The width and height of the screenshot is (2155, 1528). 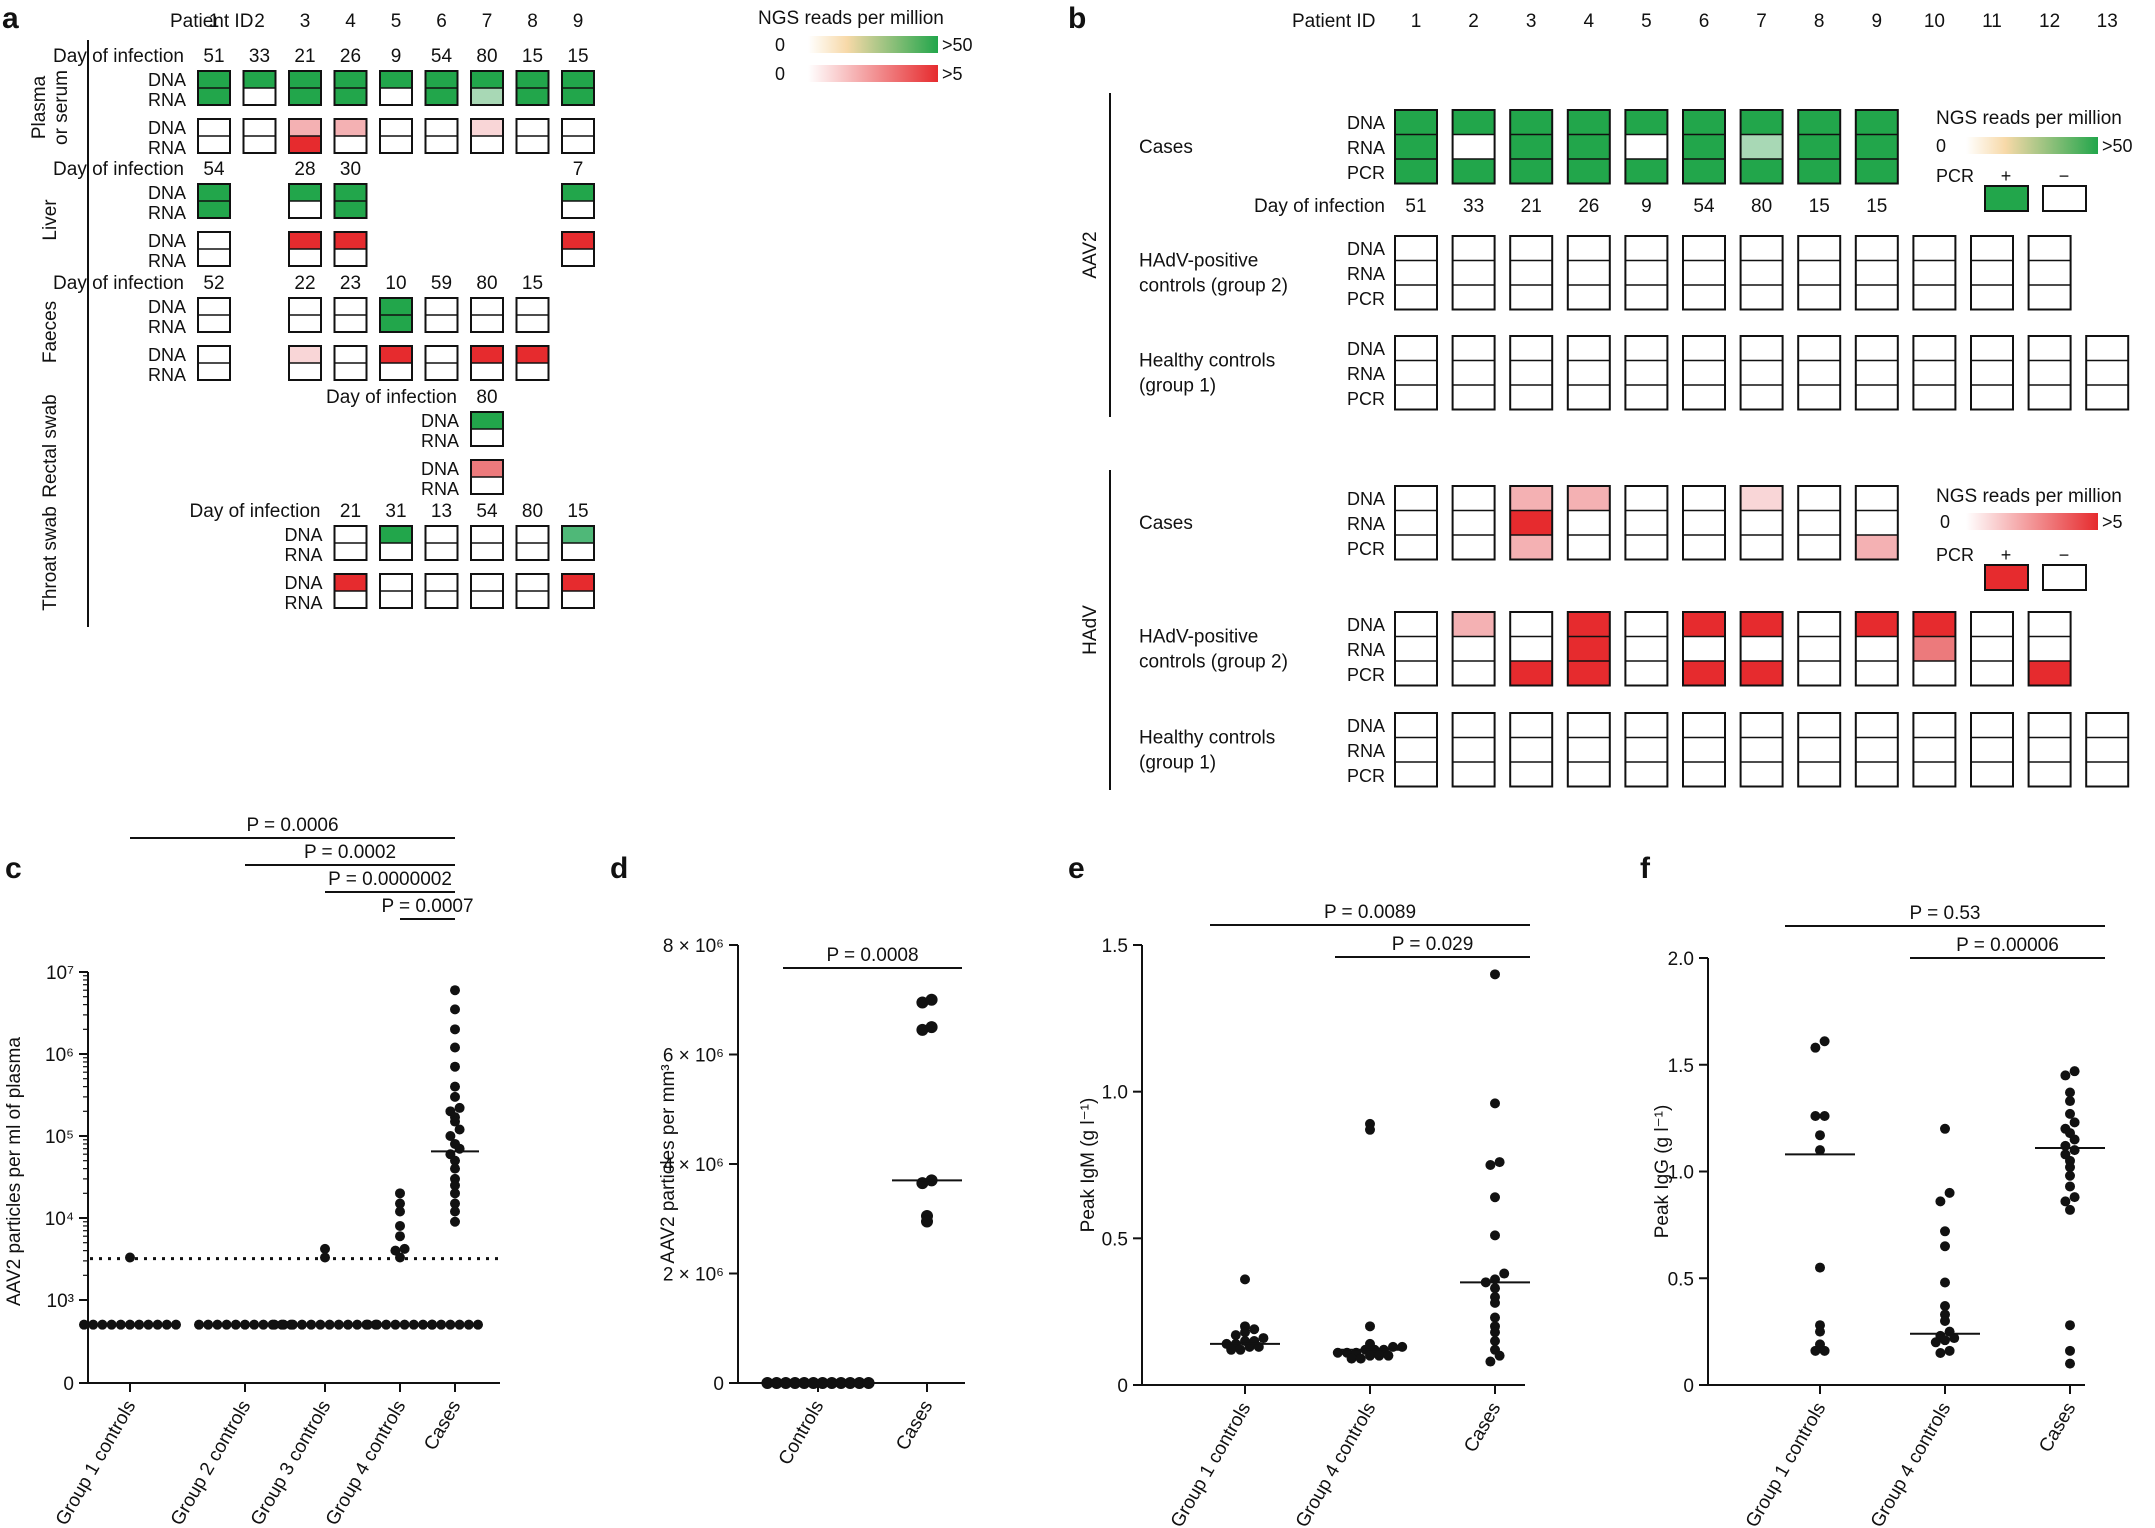 What do you see at coordinates (1605, 649) in the screenshot?
I see `panel-b-group: HAdV-positive controls (group 2) DNA RNA PCR` at bounding box center [1605, 649].